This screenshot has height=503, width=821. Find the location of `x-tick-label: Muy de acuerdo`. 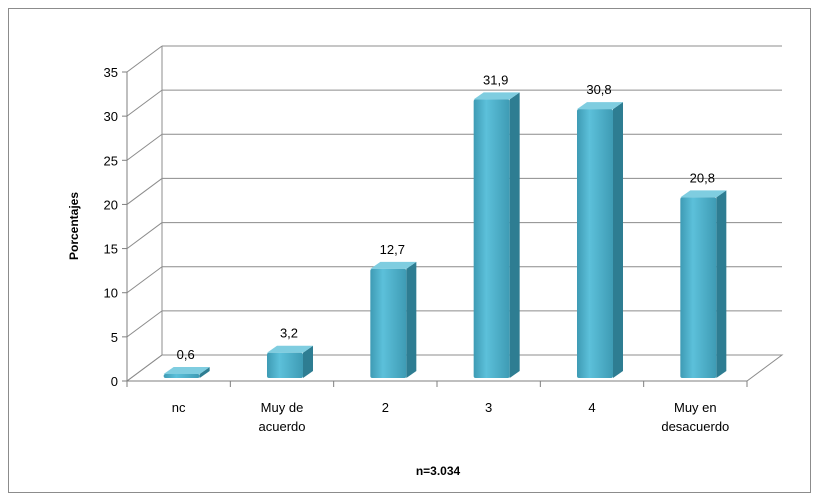

x-tick-label: Muy de acuerdo is located at coordinates (282, 417).